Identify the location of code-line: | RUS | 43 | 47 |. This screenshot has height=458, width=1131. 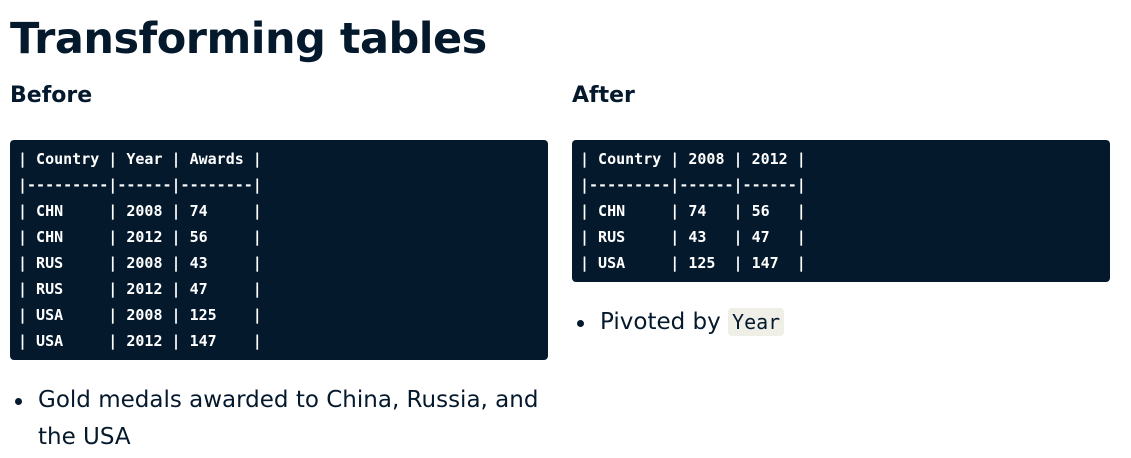
(693, 237).